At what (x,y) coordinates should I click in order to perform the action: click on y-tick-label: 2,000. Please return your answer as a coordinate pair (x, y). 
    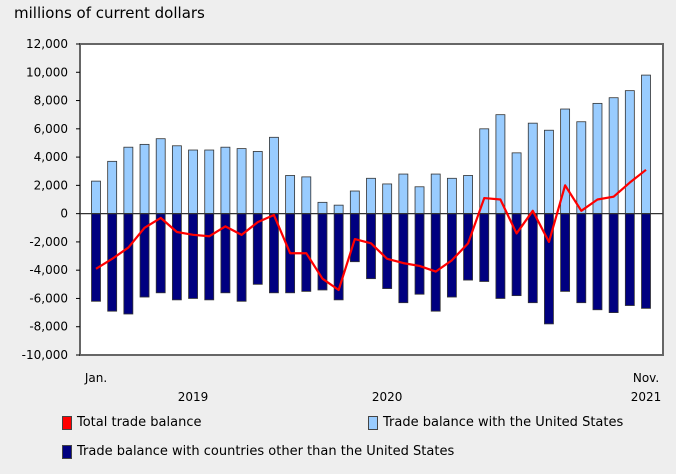
    Looking at the image, I should click on (51, 185).